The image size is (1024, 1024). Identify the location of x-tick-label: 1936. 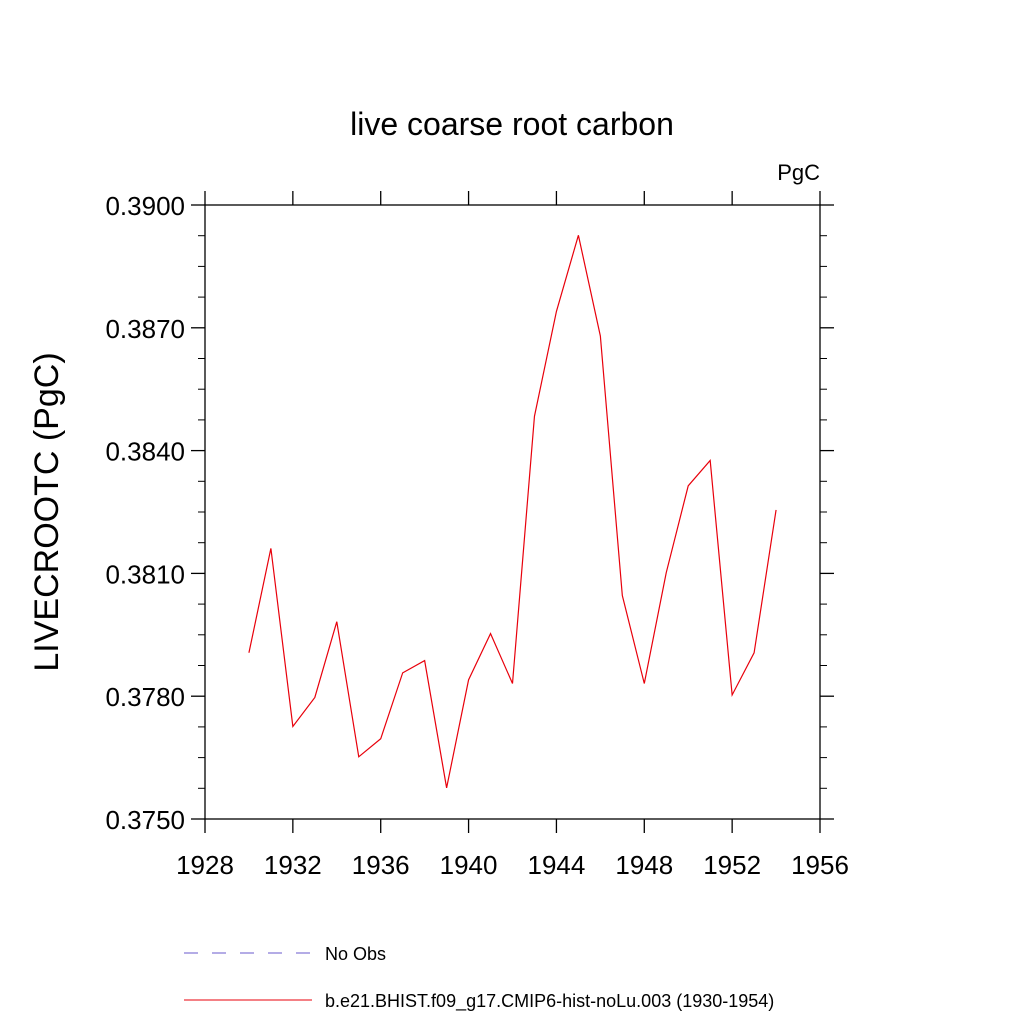
(381, 865).